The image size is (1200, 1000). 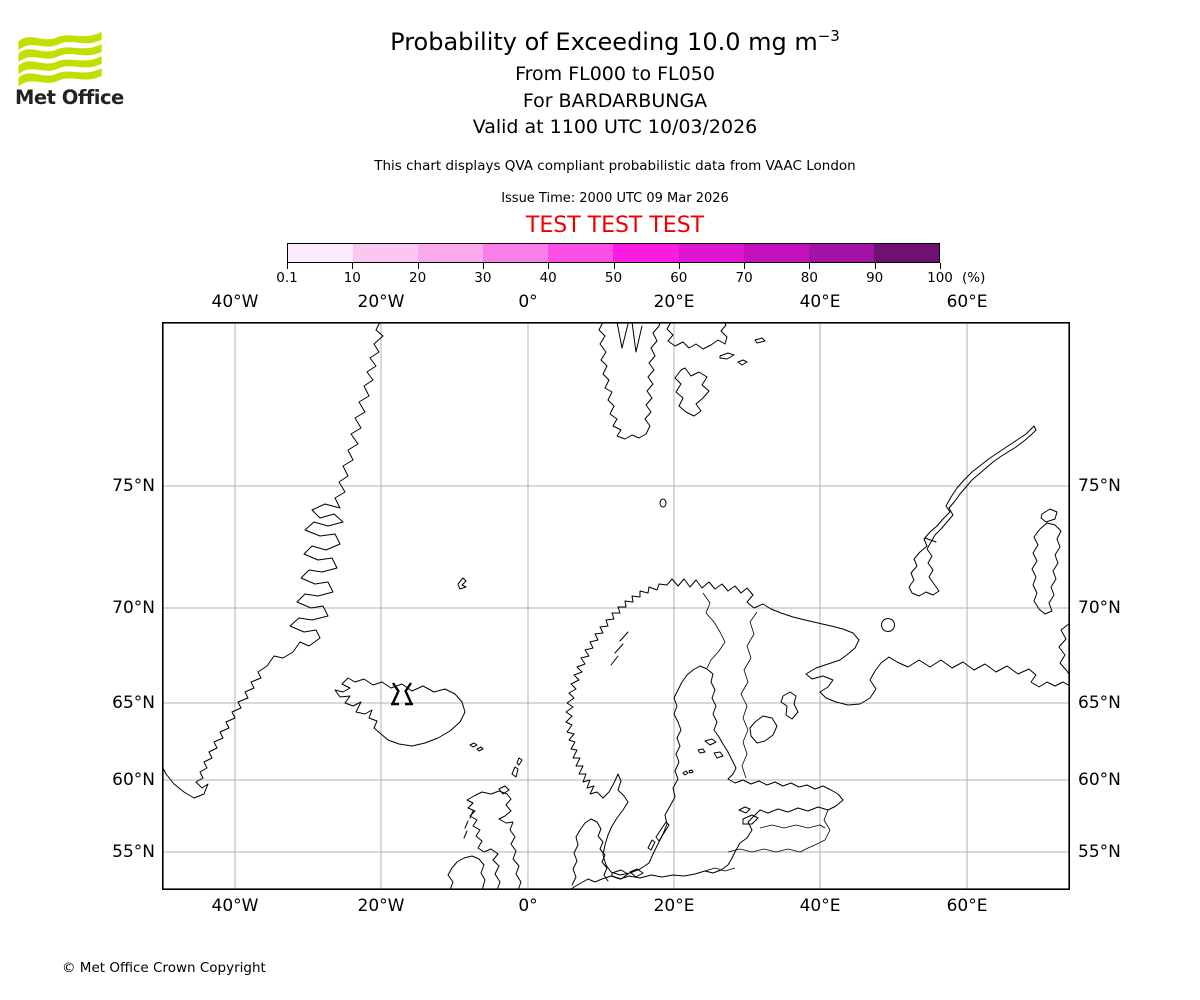 What do you see at coordinates (352, 278) in the screenshot?
I see `colorbar-tick-label: 10` at bounding box center [352, 278].